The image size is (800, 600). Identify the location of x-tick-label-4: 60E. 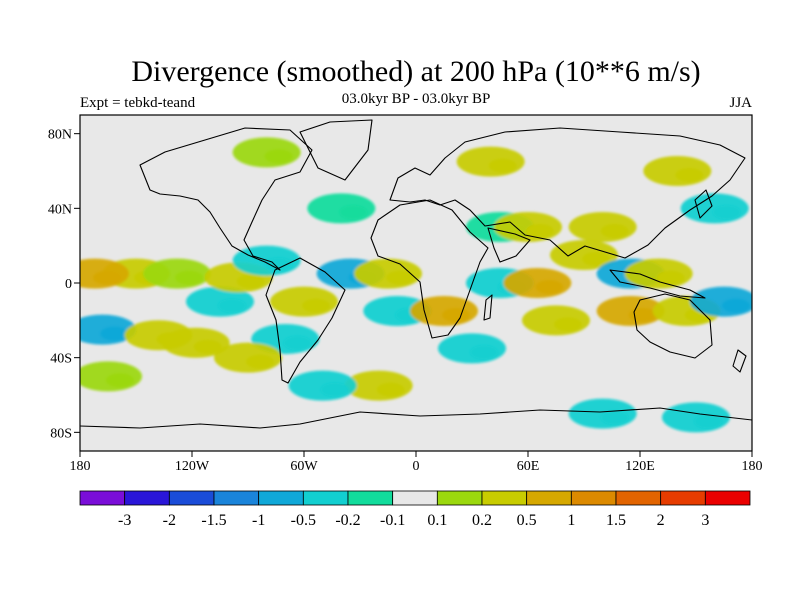
(528, 466).